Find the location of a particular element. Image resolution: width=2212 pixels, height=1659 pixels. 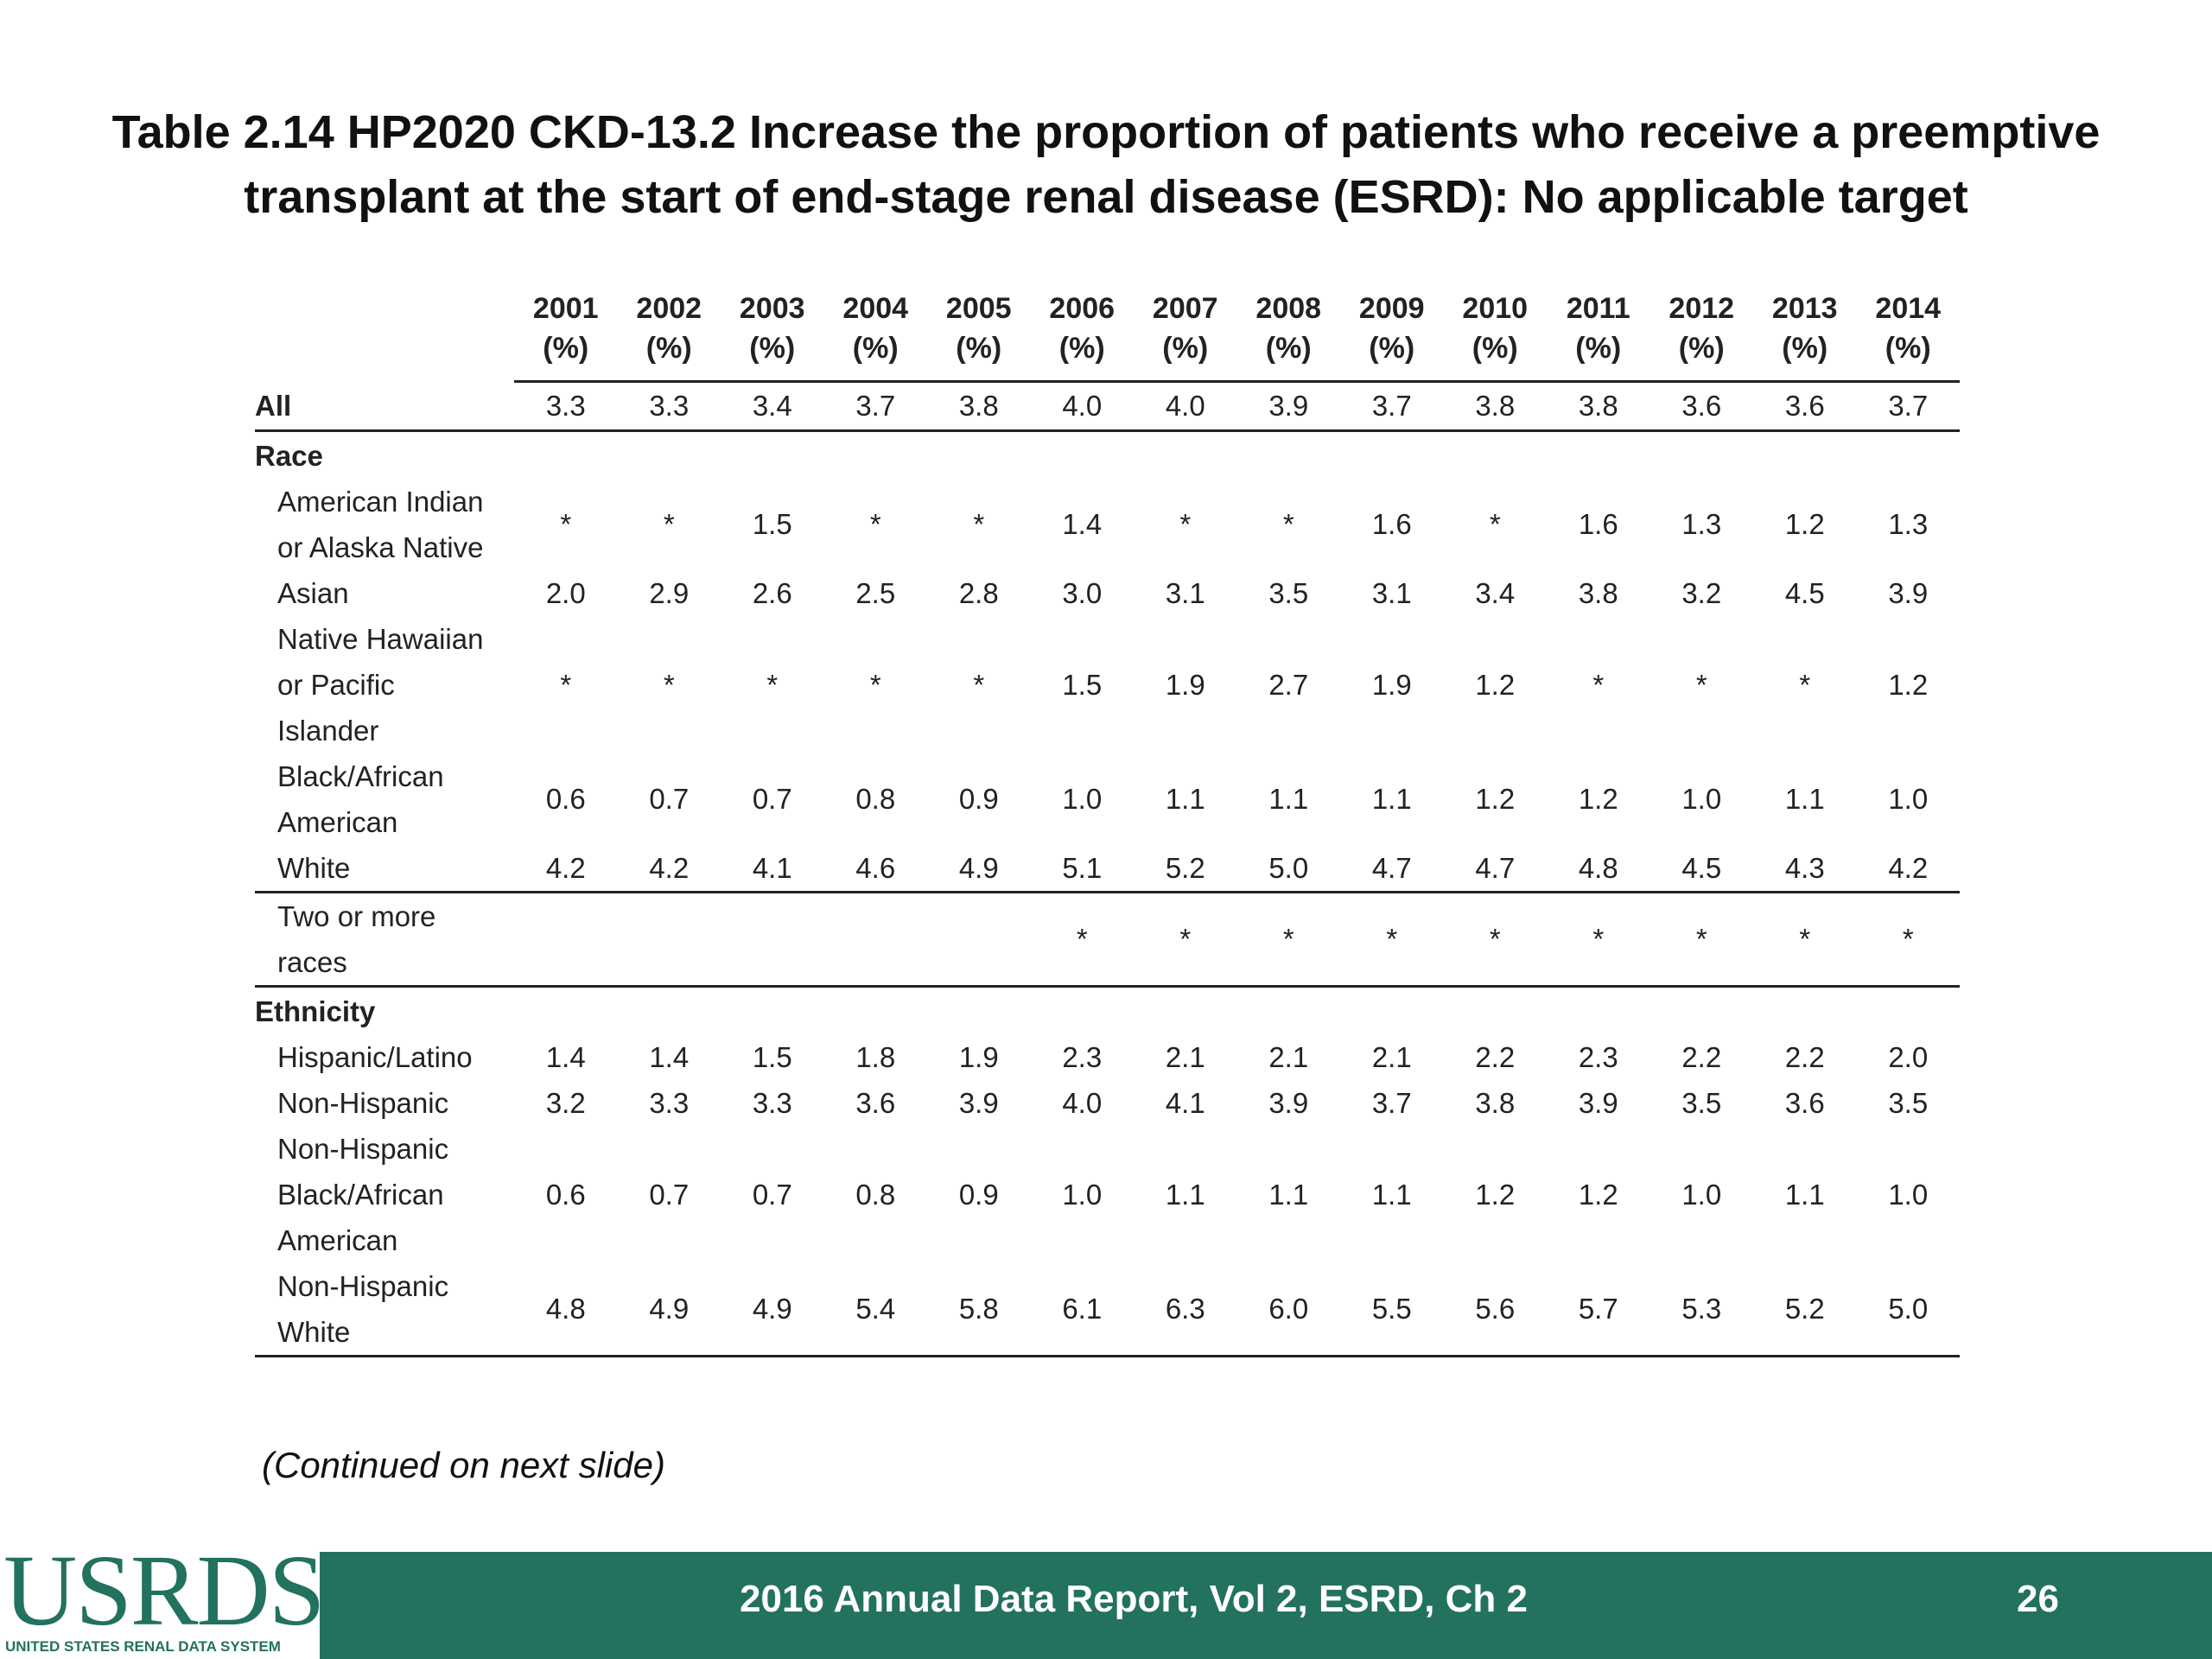

value-cell: 0.8 is located at coordinates (875, 1194).